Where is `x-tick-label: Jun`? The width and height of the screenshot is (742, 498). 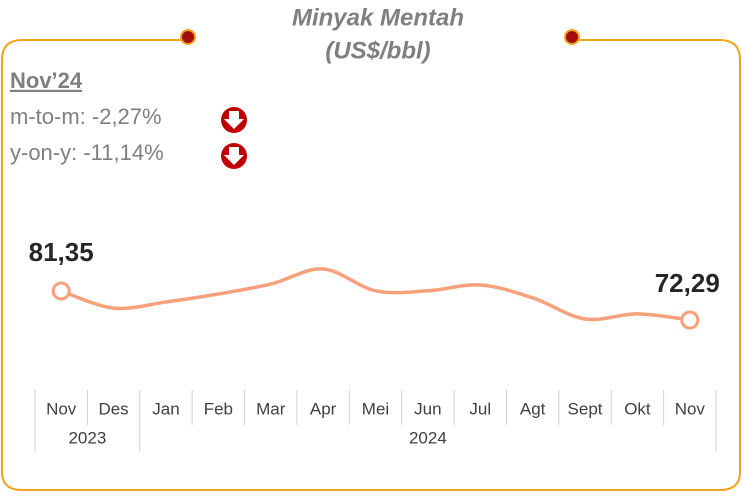 x-tick-label: Jun is located at coordinates (427, 408).